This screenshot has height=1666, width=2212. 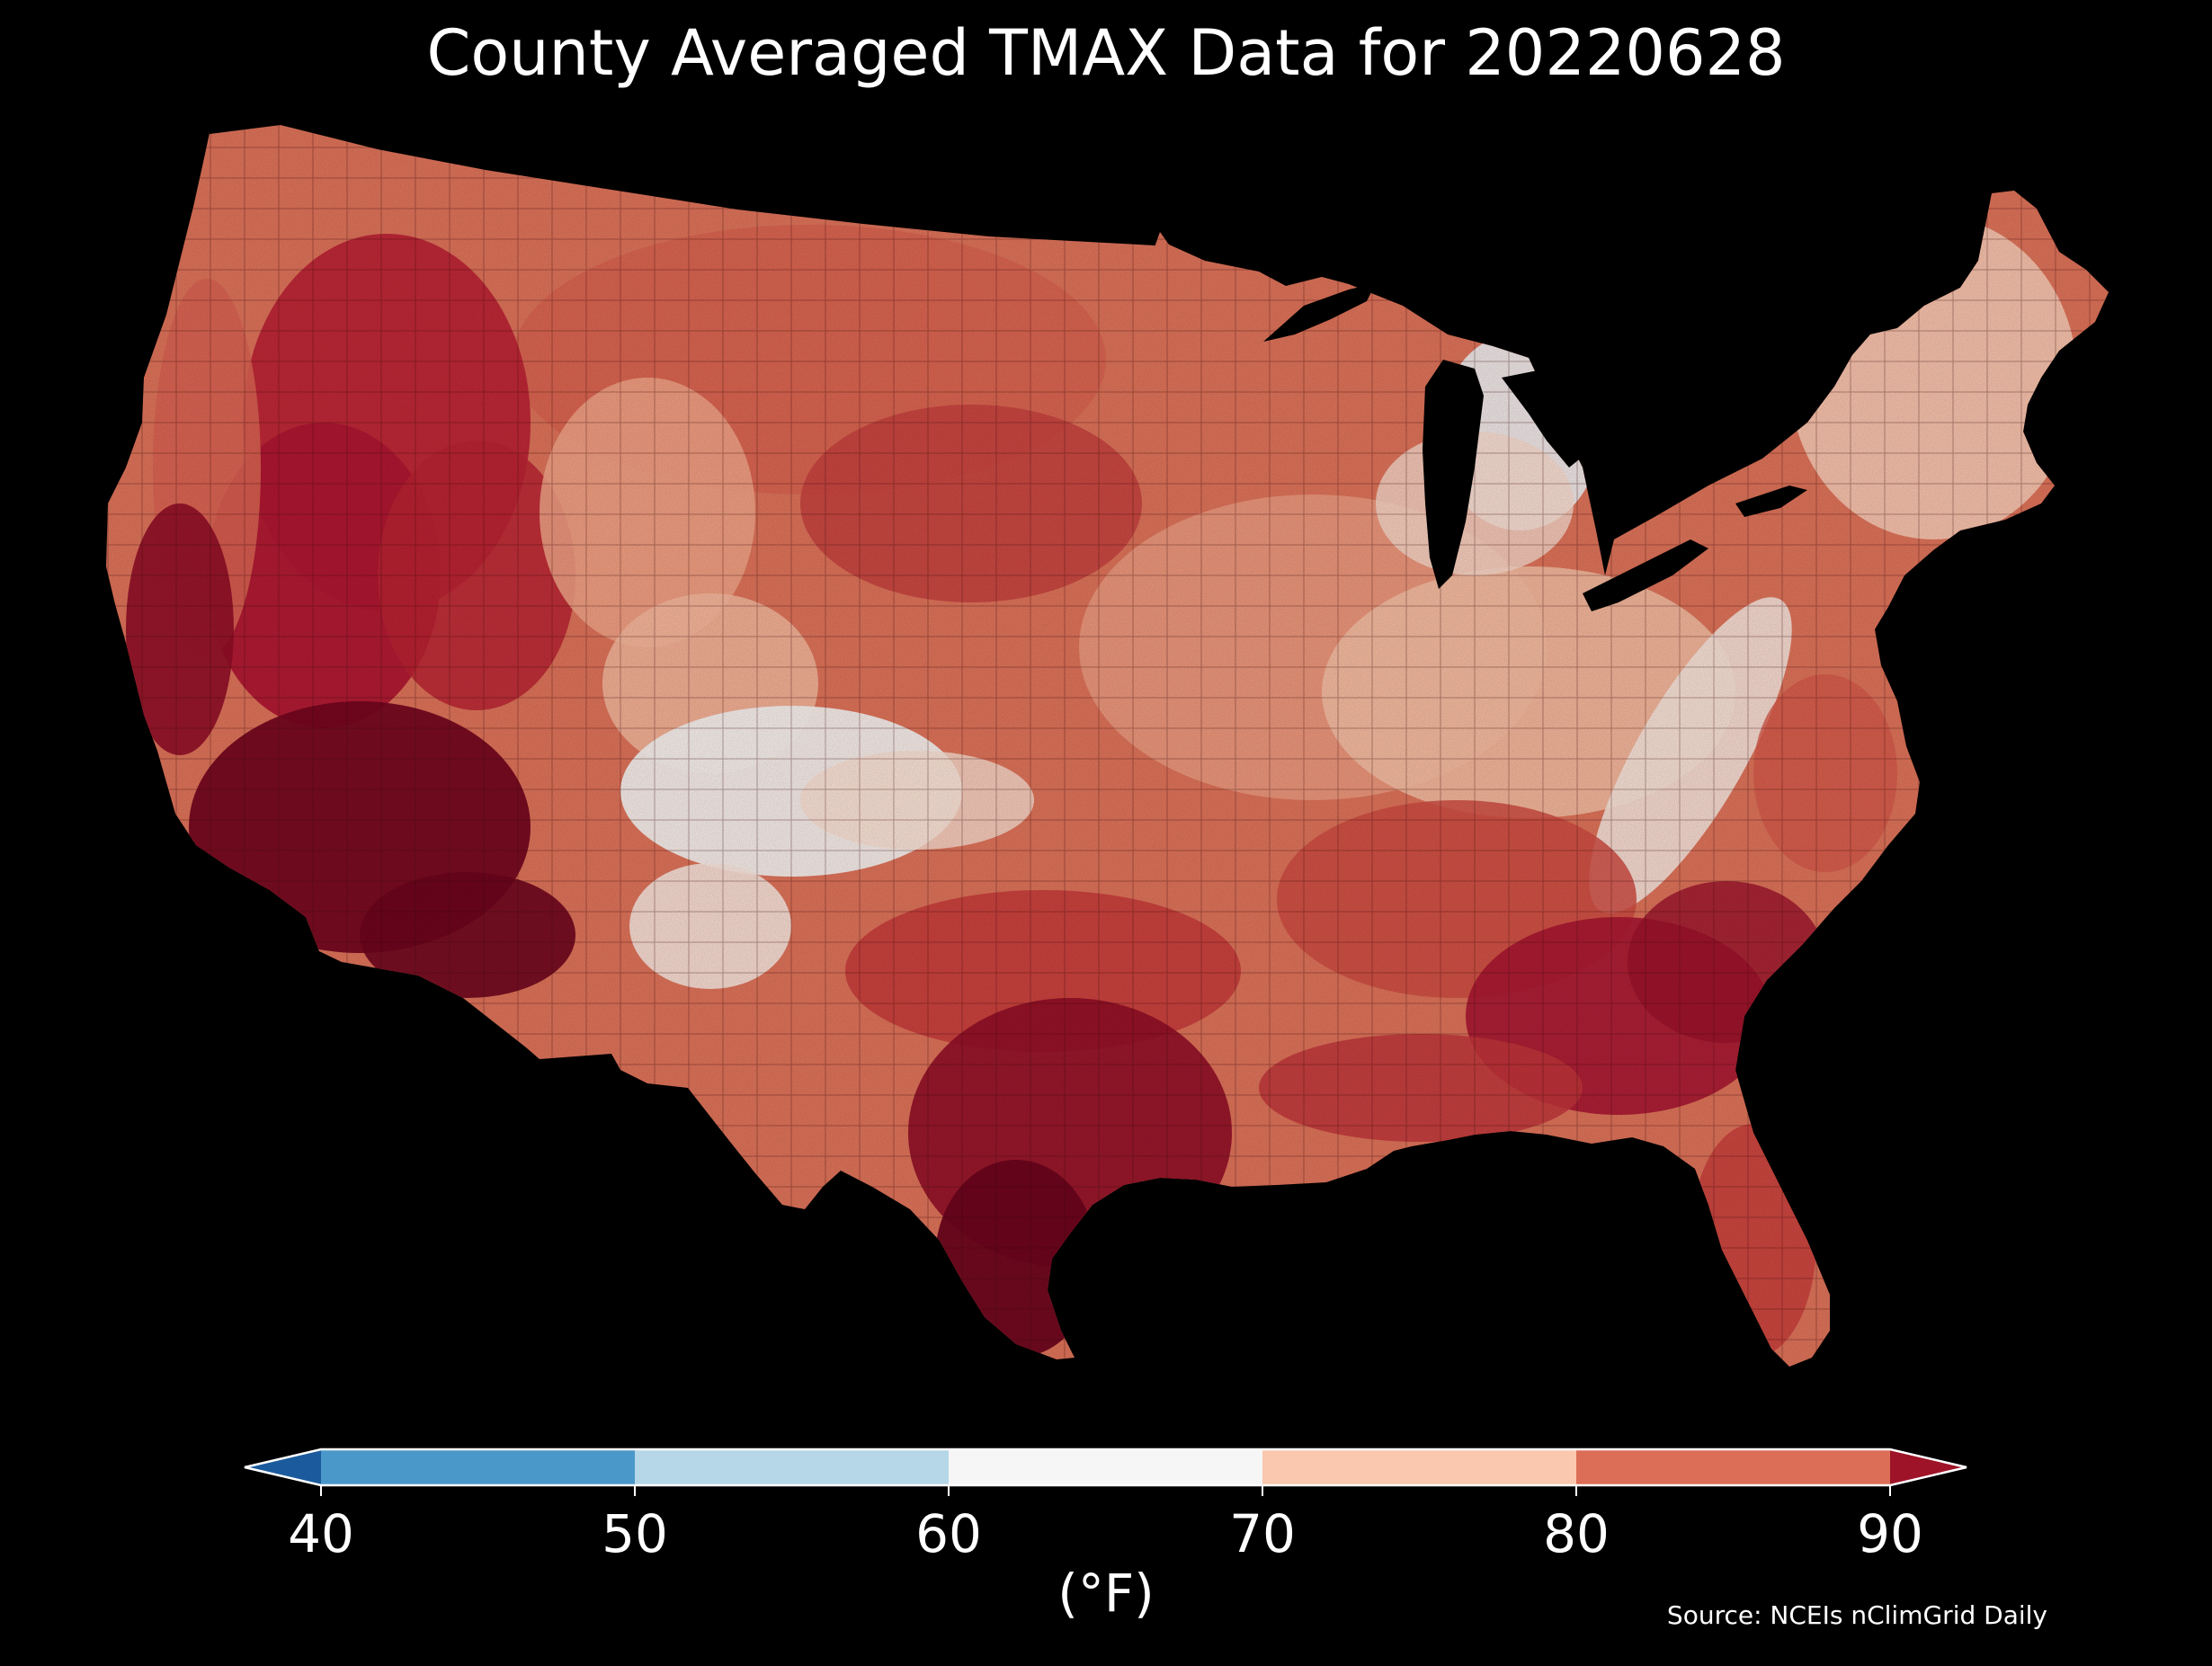 What do you see at coordinates (1106, 1594) in the screenshot?
I see `colorbar-unit-label: (°F)` at bounding box center [1106, 1594].